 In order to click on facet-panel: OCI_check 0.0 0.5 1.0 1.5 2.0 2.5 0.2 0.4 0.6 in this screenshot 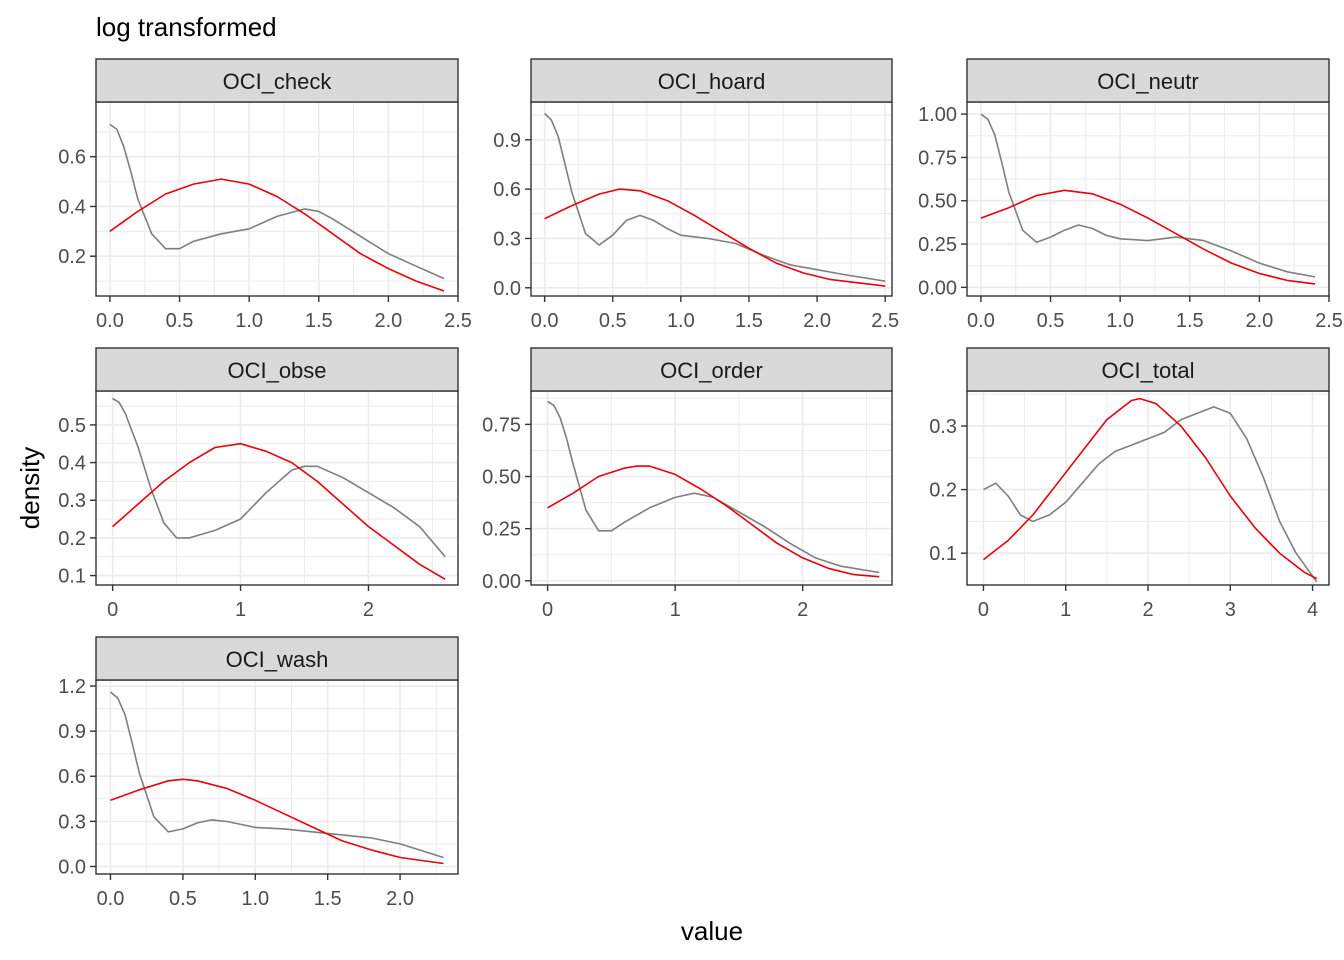, I will do `click(265, 195)`.